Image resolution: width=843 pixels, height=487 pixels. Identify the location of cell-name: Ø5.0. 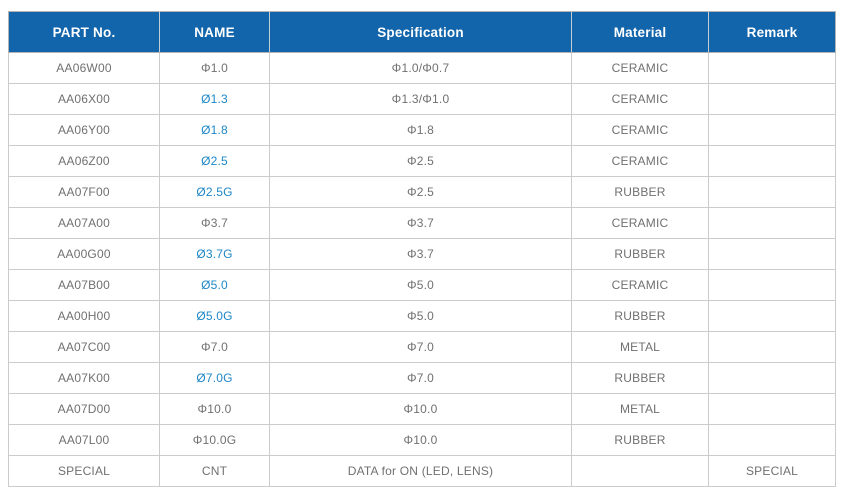
(214, 285).